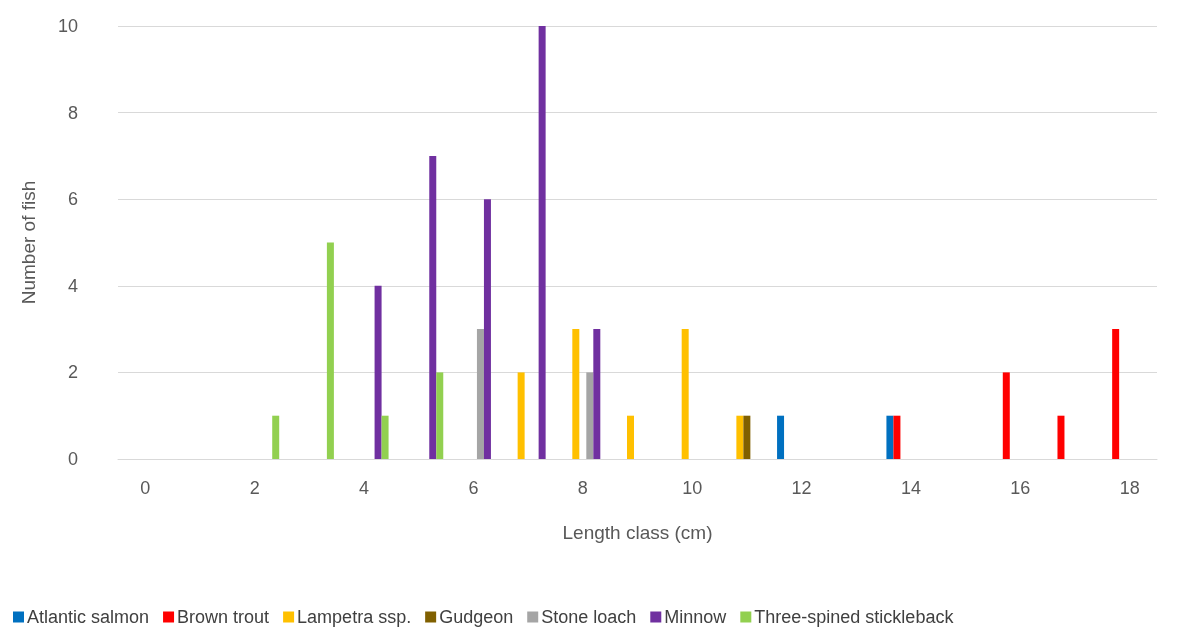 Image resolution: width=1193 pixels, height=641 pixels. What do you see at coordinates (72, 199) in the screenshot?
I see `y-tick-label: 6` at bounding box center [72, 199].